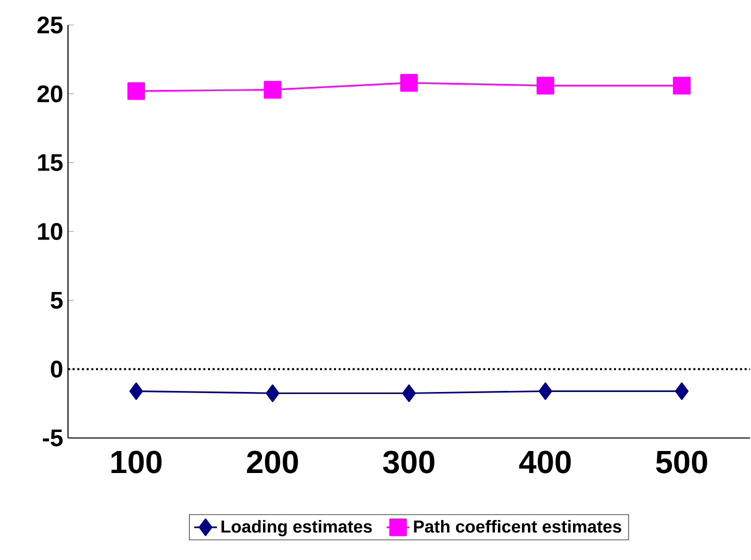 The height and width of the screenshot is (560, 751). What do you see at coordinates (50, 163) in the screenshot?
I see `y-tick-label: 15` at bounding box center [50, 163].